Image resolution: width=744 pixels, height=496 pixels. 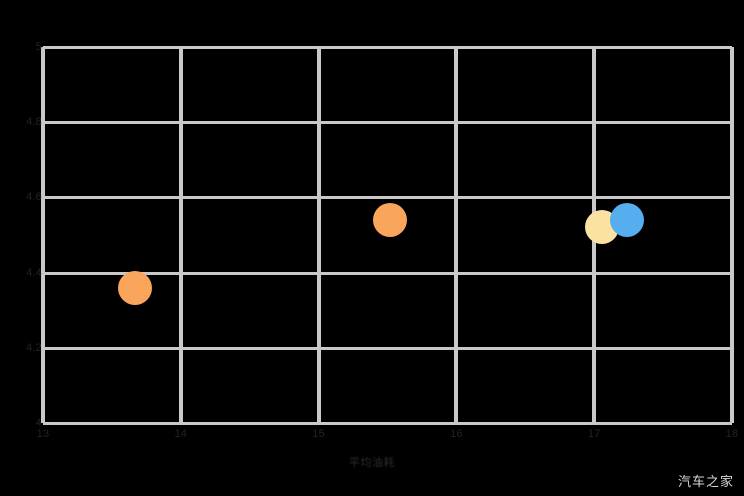 I want to click on x-axis-title: 平均油耗, so click(x=372, y=463).